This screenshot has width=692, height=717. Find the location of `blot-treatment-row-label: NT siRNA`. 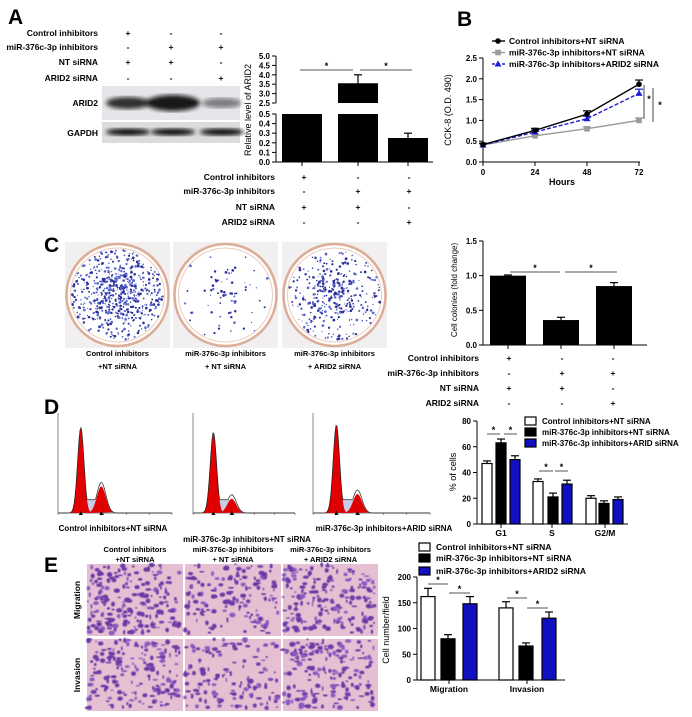

blot-treatment-row-label: NT siRNA is located at coordinates (78, 62).